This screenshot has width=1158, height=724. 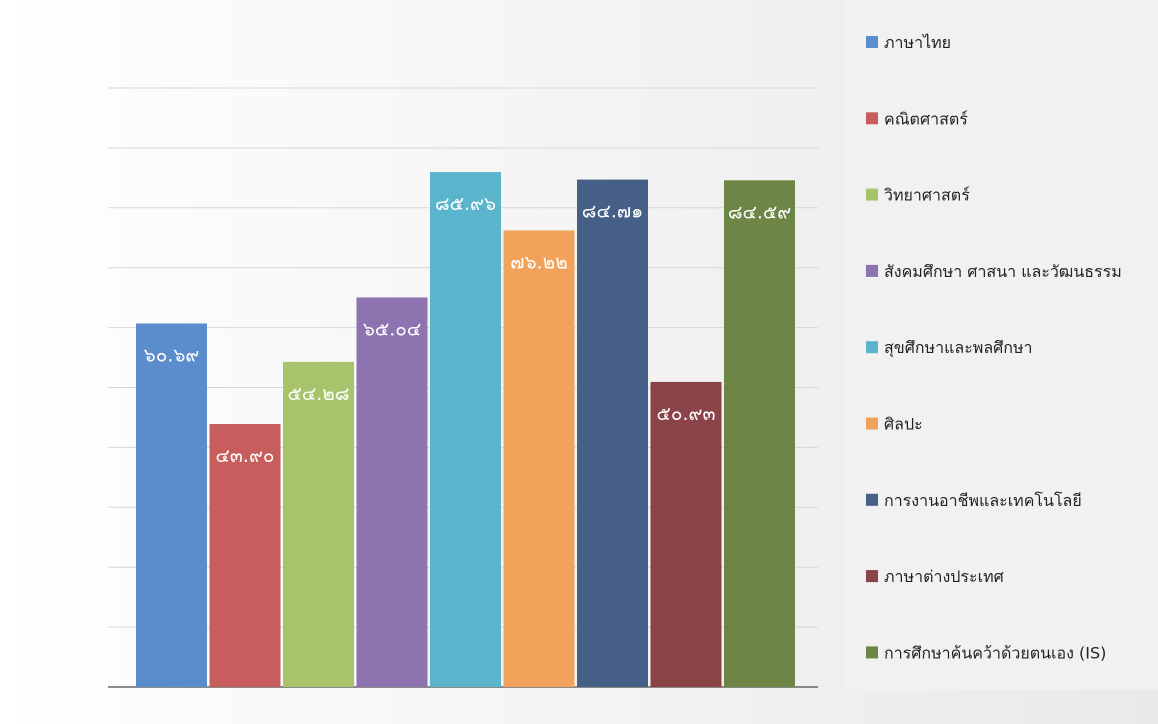 What do you see at coordinates (392, 329) in the screenshot?
I see `data-label-4: ๖๕.๐๔` at bounding box center [392, 329].